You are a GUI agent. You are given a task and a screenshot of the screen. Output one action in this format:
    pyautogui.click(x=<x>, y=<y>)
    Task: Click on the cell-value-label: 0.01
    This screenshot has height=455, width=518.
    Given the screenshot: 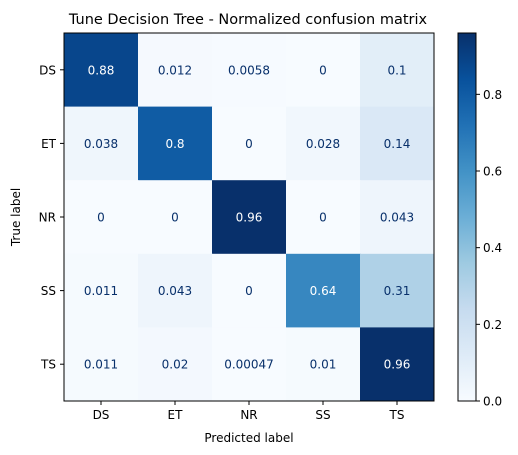 What is the action you would take?
    pyautogui.click(x=323, y=365)
    